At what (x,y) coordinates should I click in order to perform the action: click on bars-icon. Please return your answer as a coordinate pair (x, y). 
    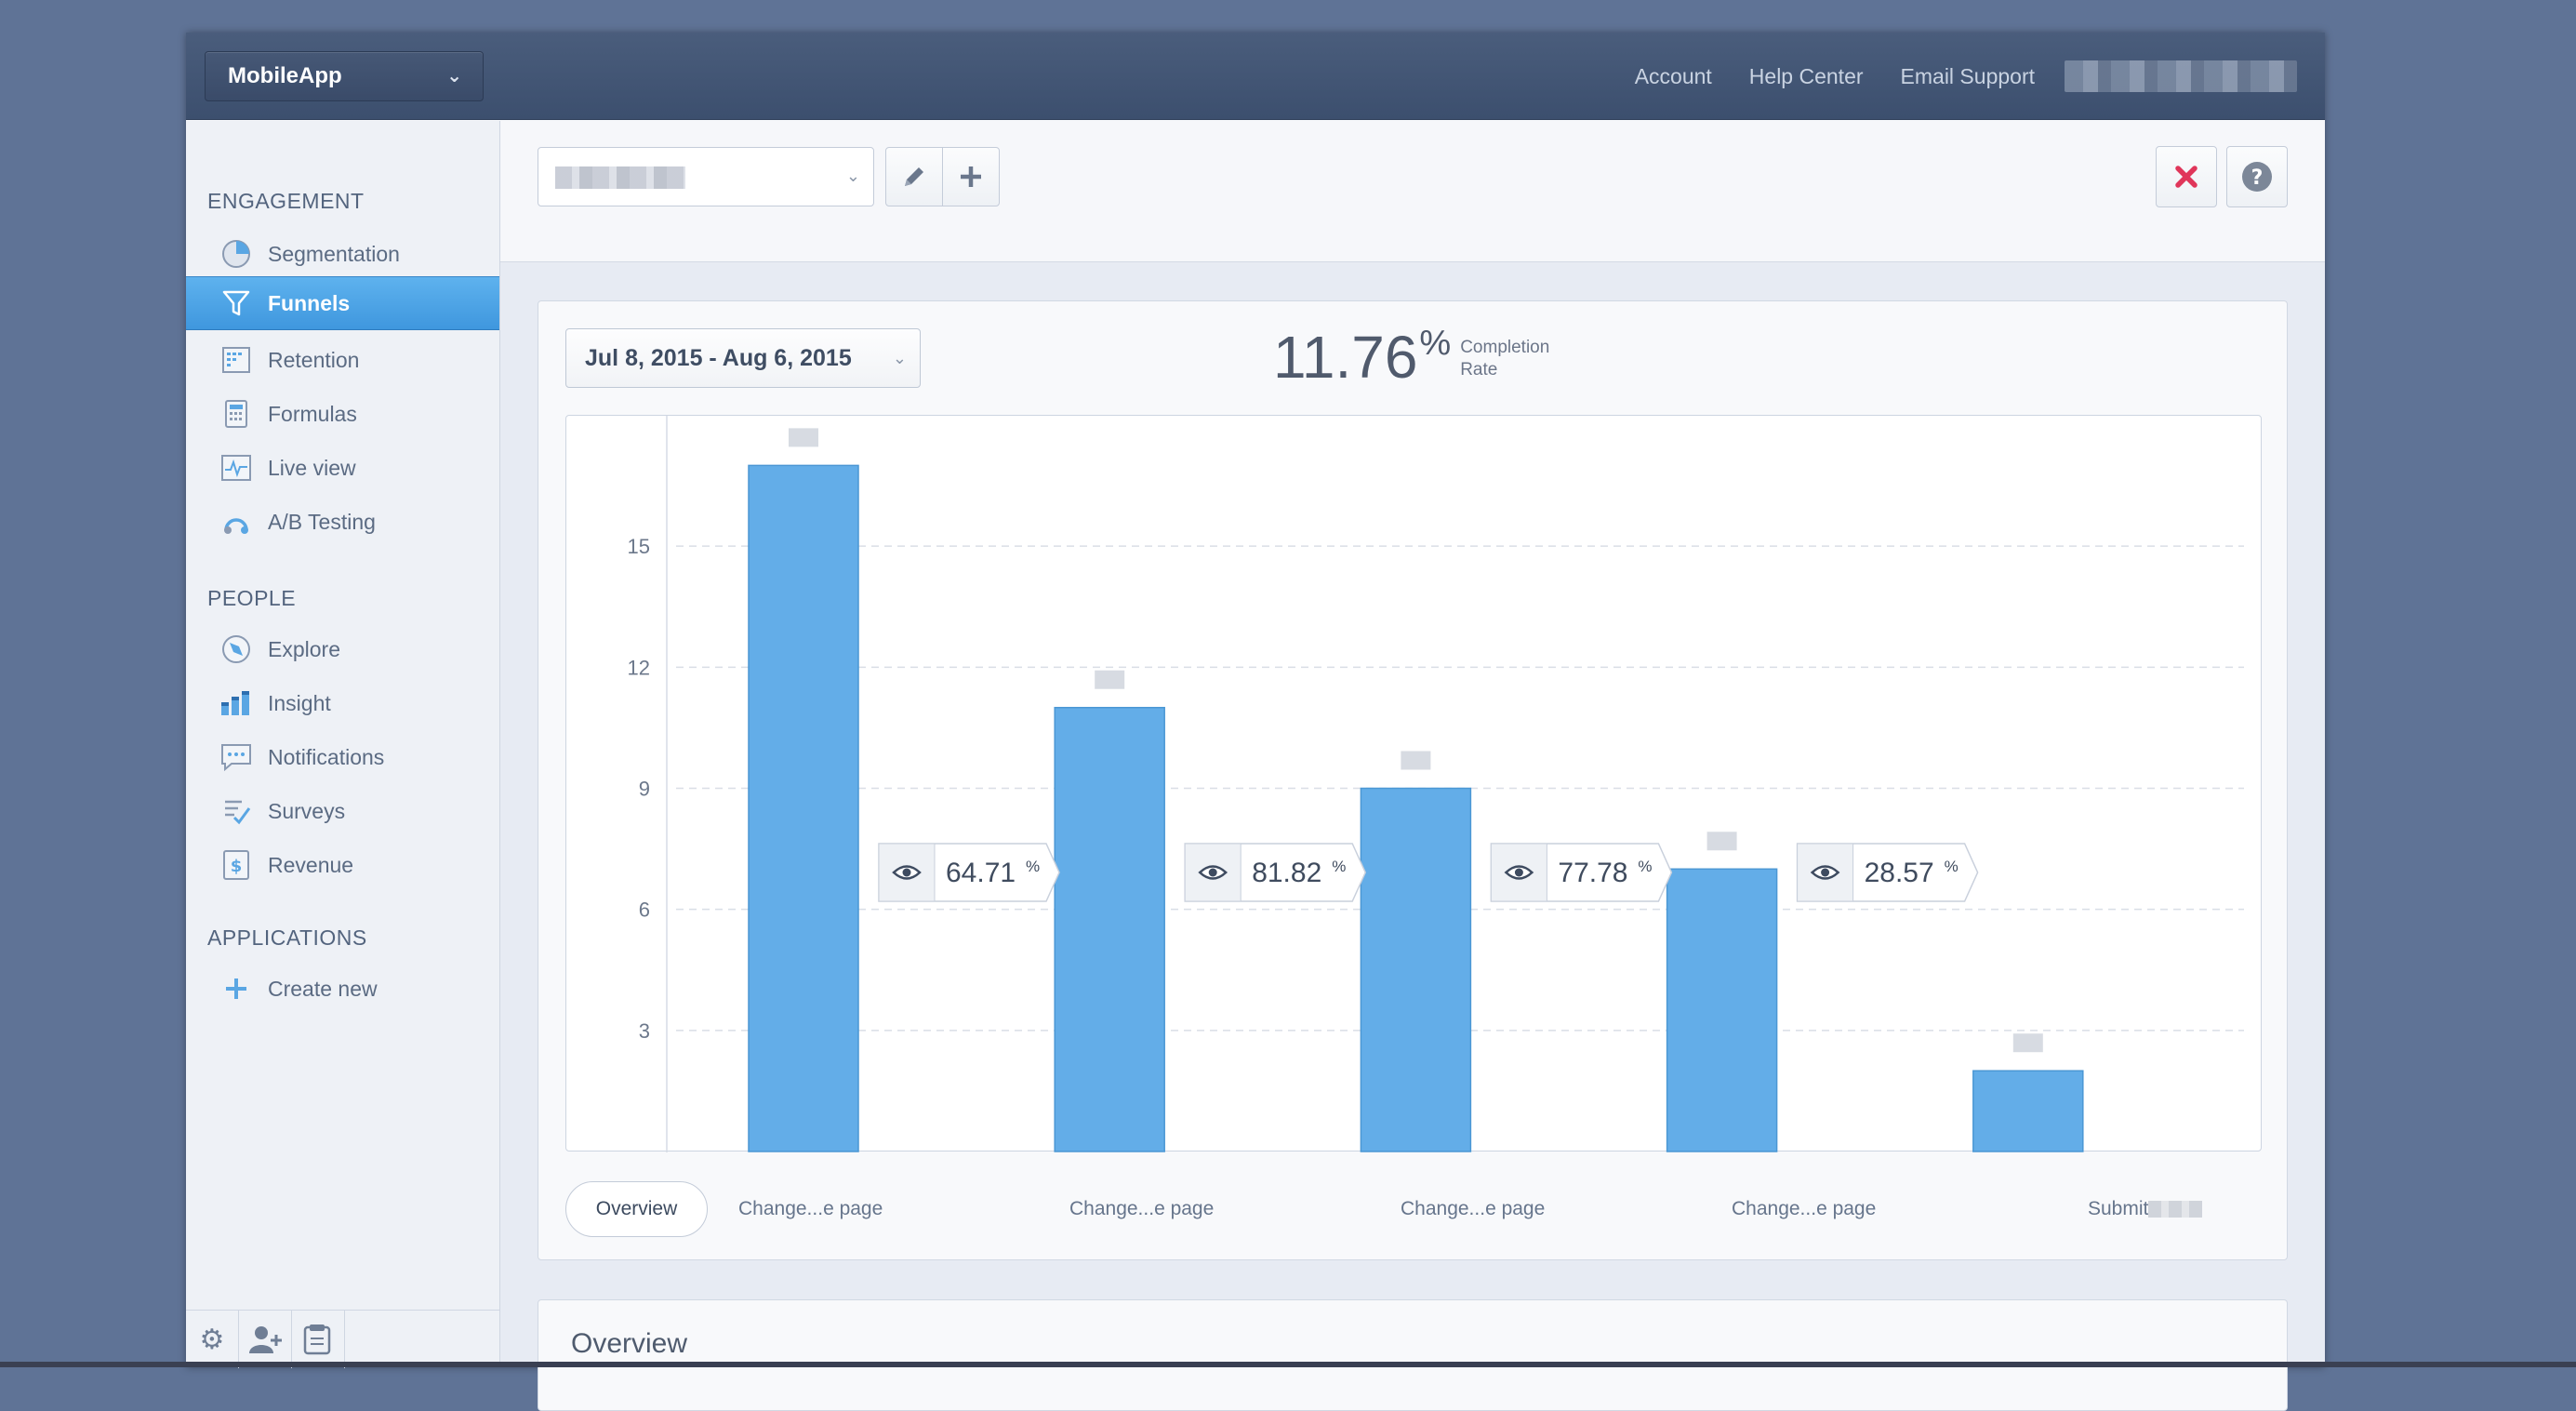
    Looking at the image, I should click on (236, 703).